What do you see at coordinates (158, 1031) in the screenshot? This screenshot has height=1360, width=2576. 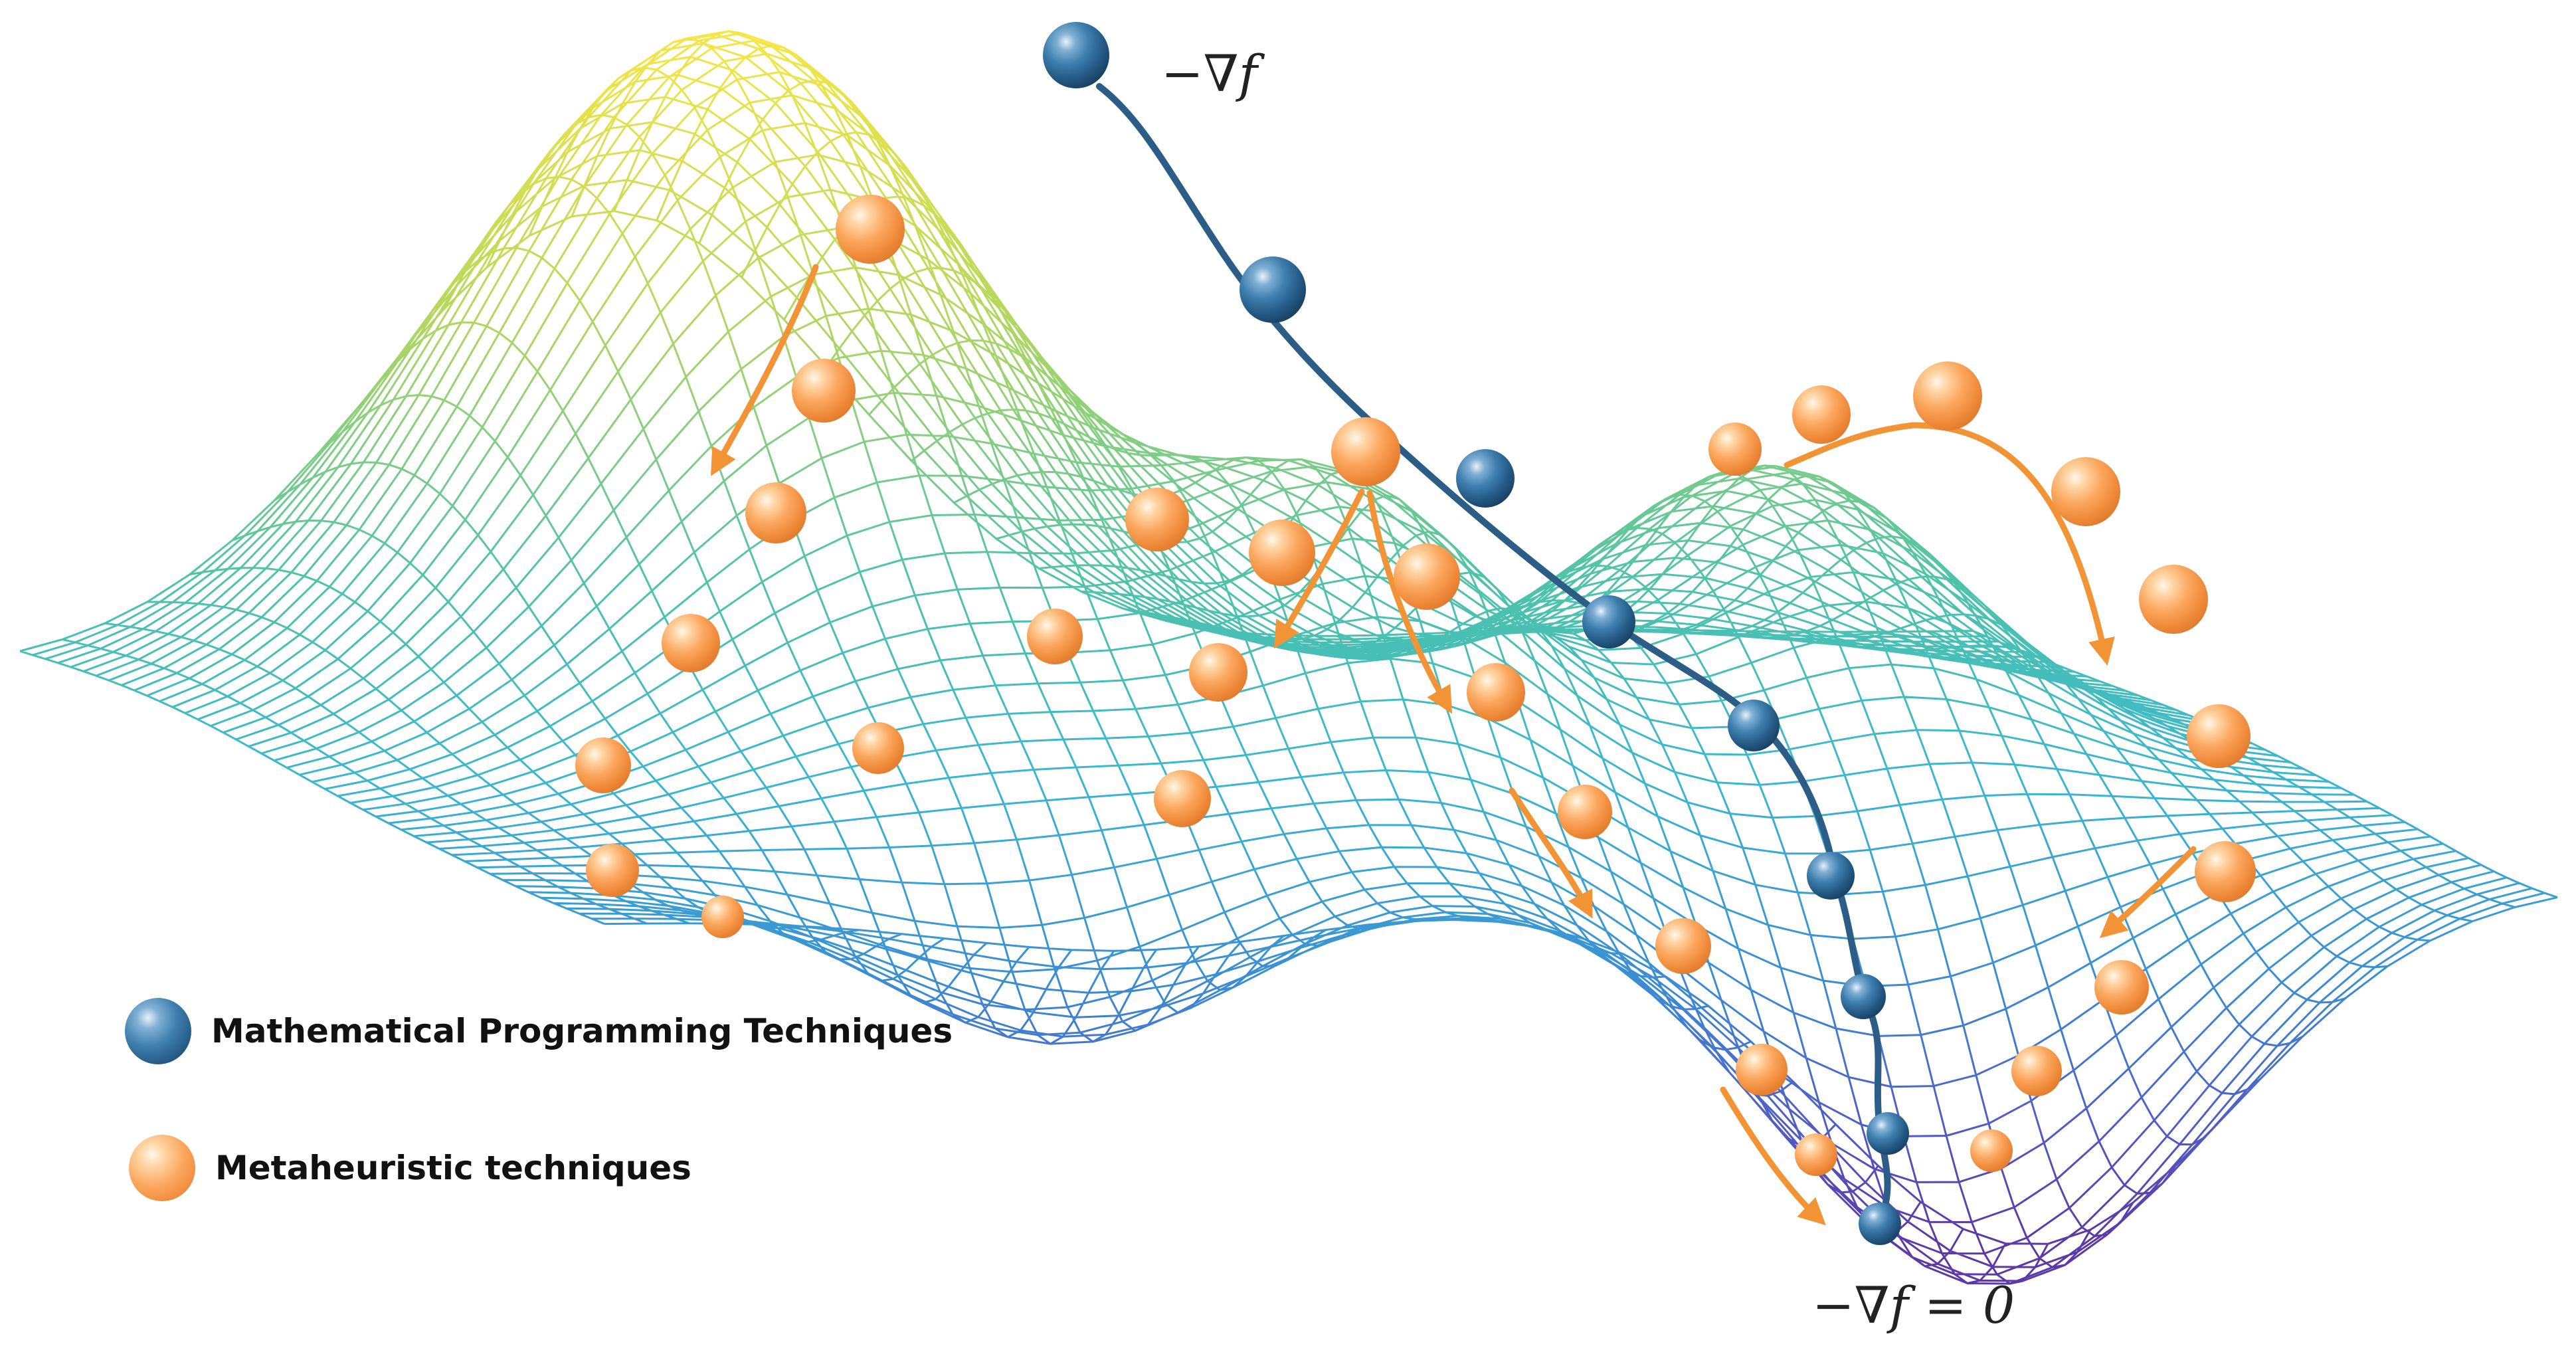 I see `blue-sphere-icon` at bounding box center [158, 1031].